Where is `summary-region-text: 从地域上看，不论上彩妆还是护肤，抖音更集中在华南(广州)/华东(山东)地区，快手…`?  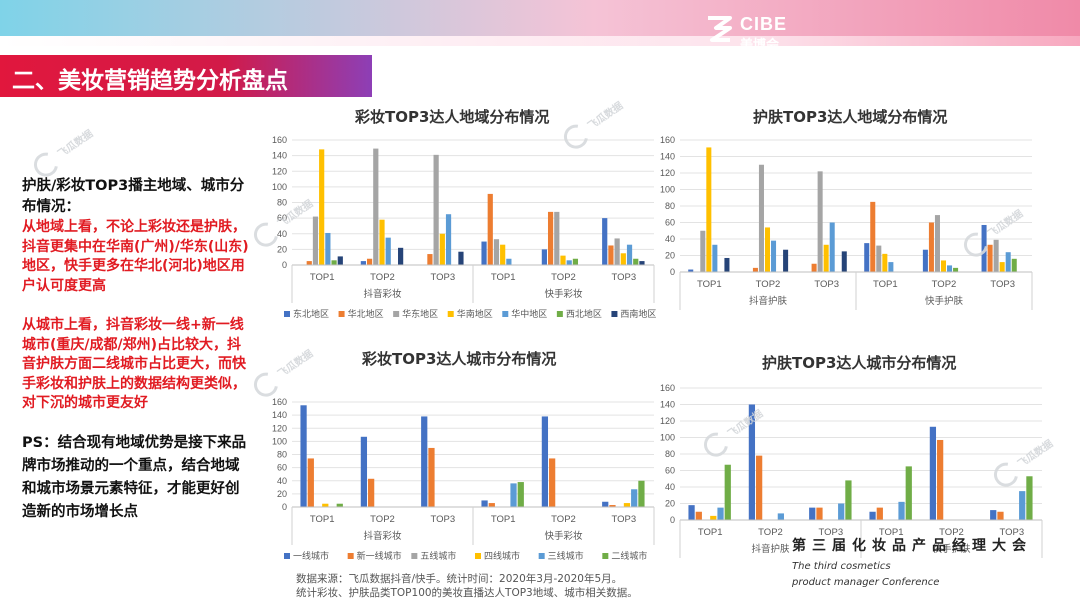
summary-region-text: 从地域上看，不论上彩妆还是护肤，抖音更集中在华南(广州)/华东(山东)地区，快手… is located at coordinates (135, 256).